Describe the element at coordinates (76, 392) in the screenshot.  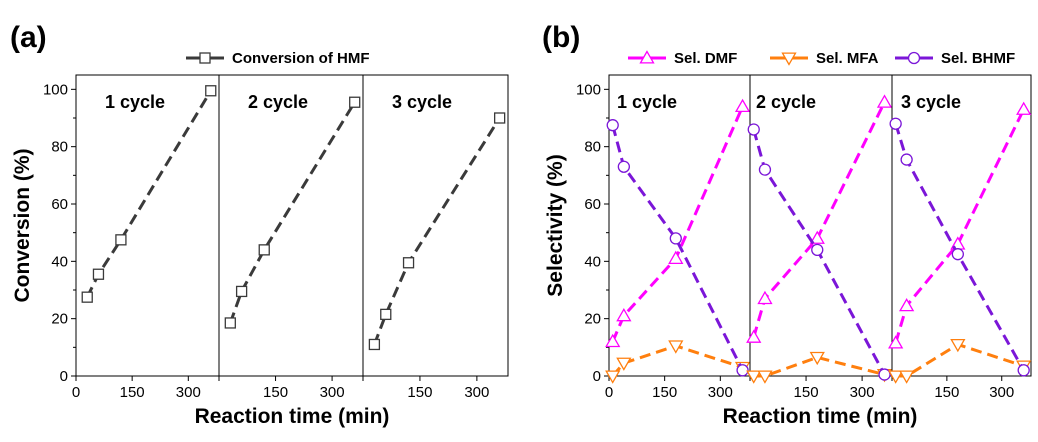
I see `x-tick-label: 0` at that location.